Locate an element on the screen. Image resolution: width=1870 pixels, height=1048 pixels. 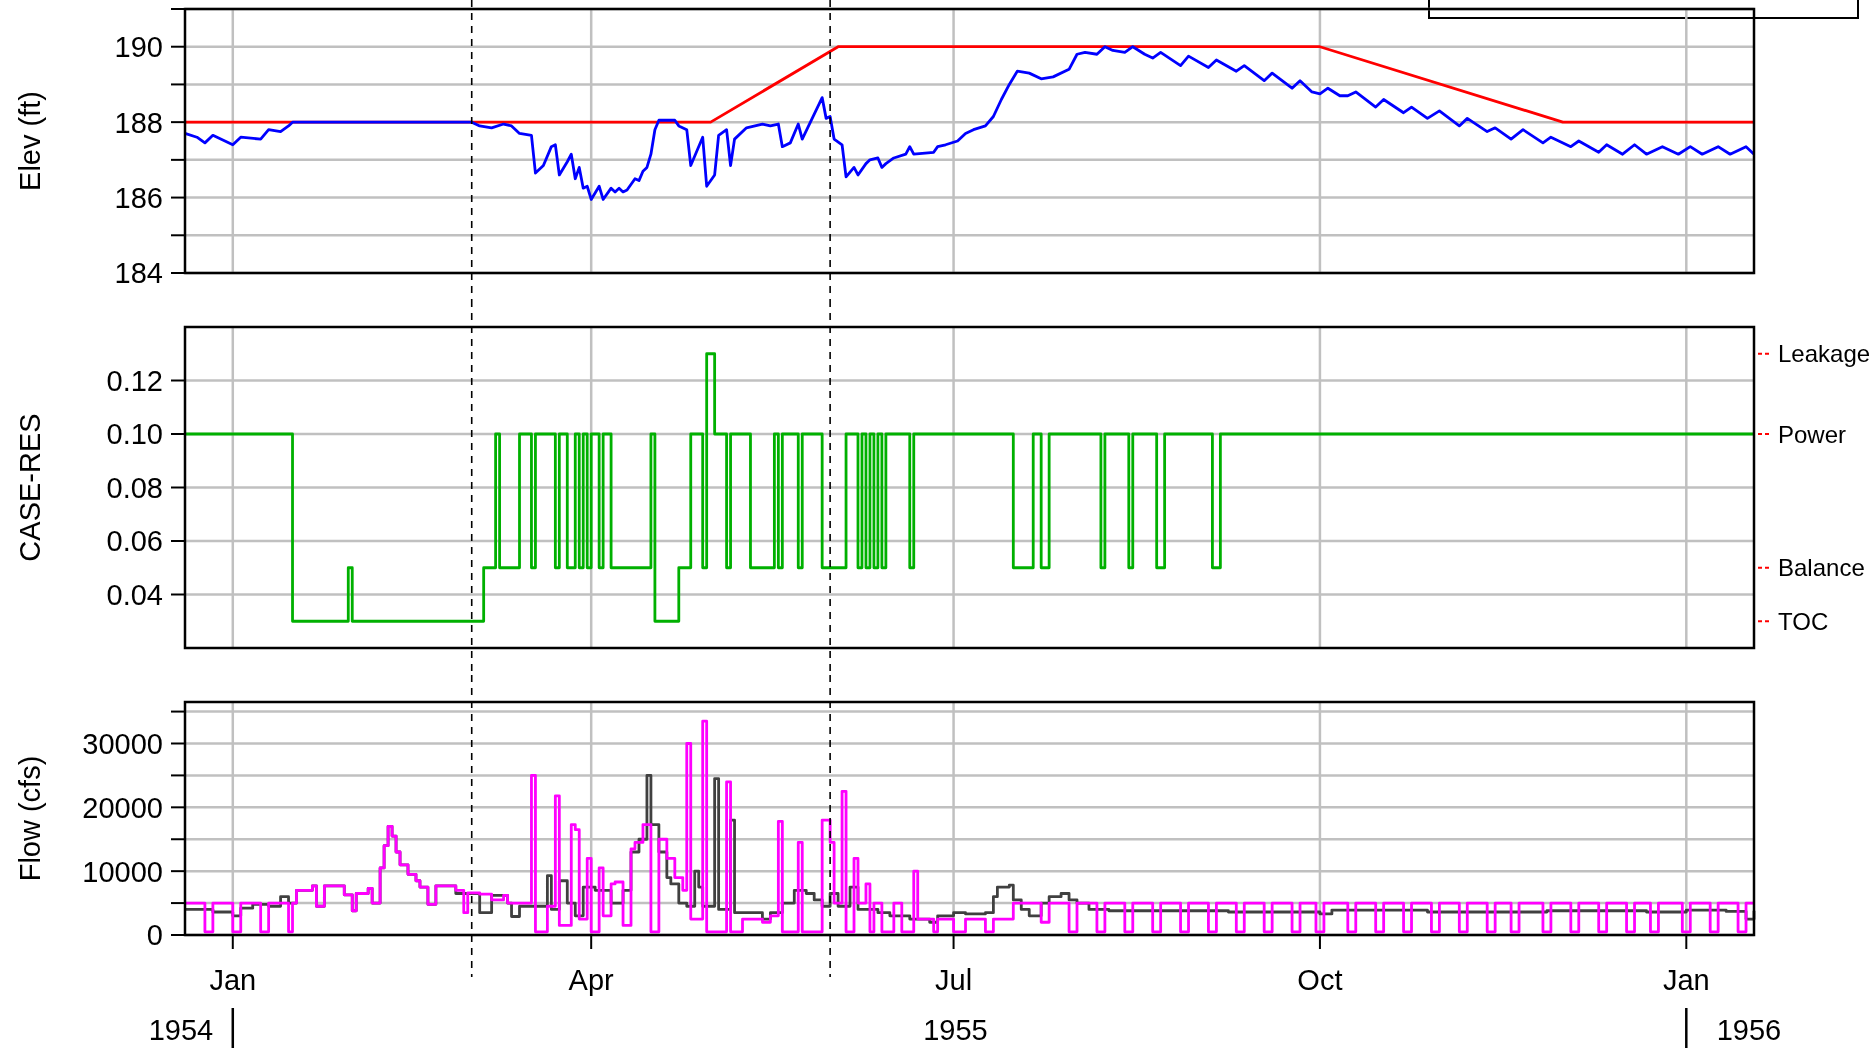
text: 1954 is located at coordinates (181, 1030).